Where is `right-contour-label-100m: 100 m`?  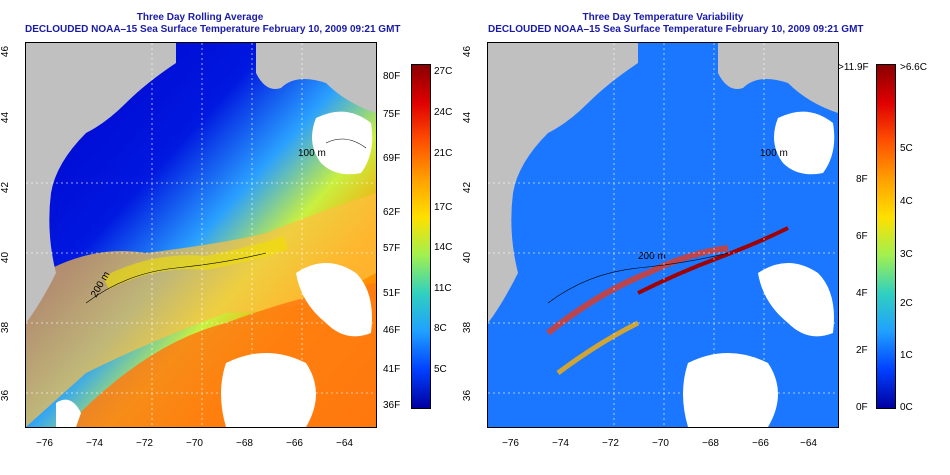
right-contour-label-100m: 100 m is located at coordinates (774, 153).